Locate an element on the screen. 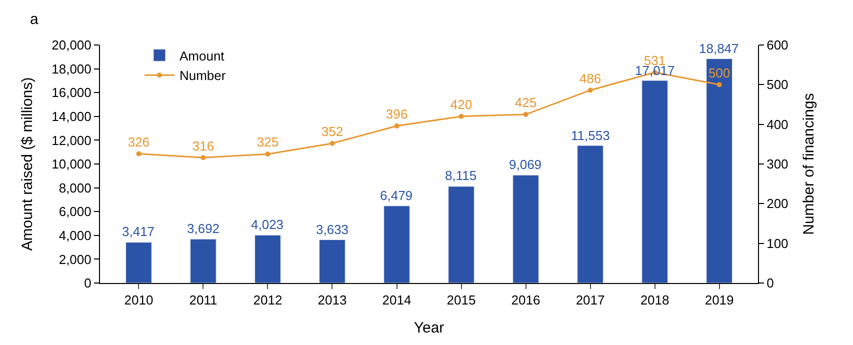  data-label: 18,847 is located at coordinates (719, 48).